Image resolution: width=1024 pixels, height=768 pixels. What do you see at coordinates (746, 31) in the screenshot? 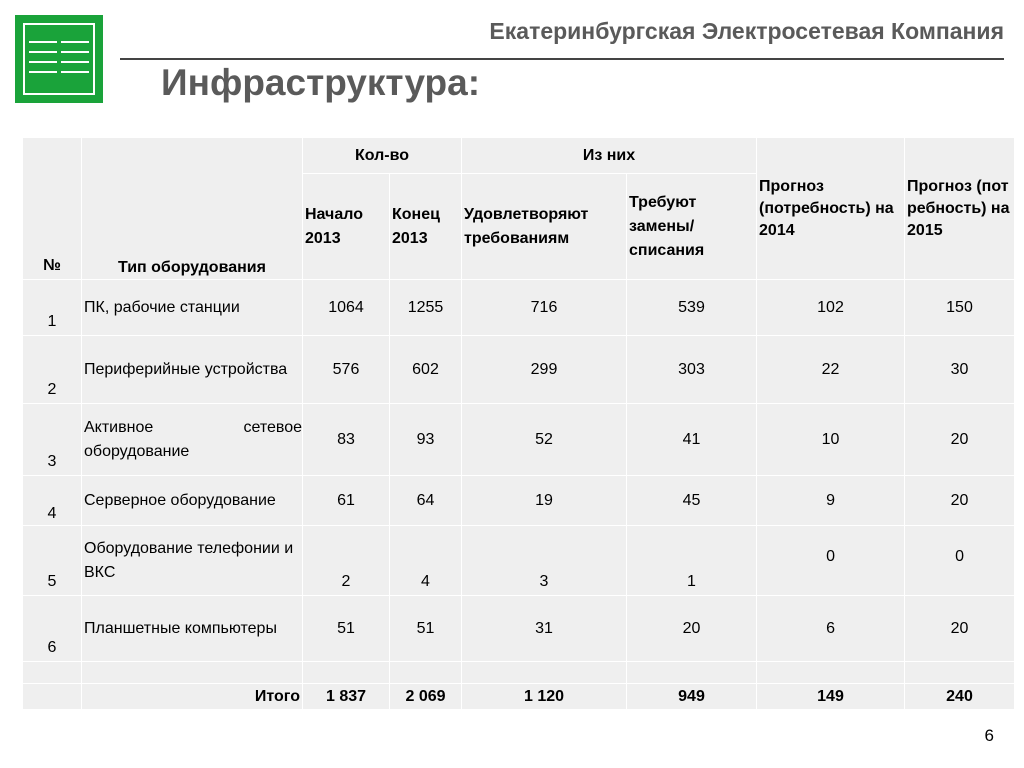
I see `company-name: Екатеринбургская Электросетевая Компания` at bounding box center [746, 31].